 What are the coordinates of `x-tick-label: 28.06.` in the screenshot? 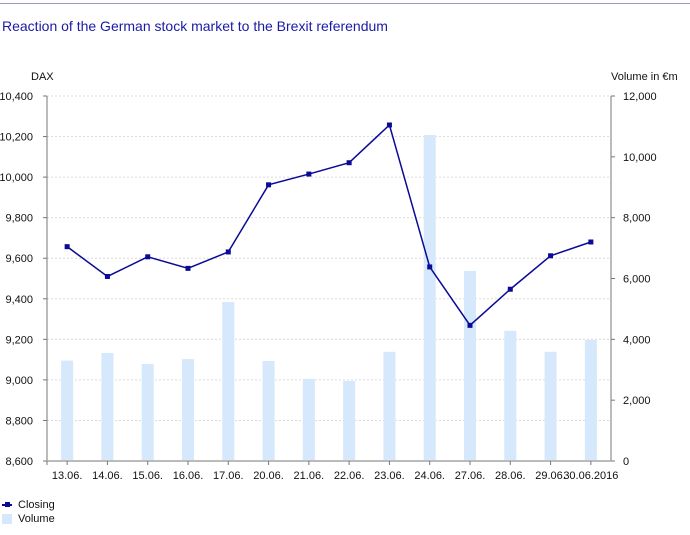 It's located at (510, 476).